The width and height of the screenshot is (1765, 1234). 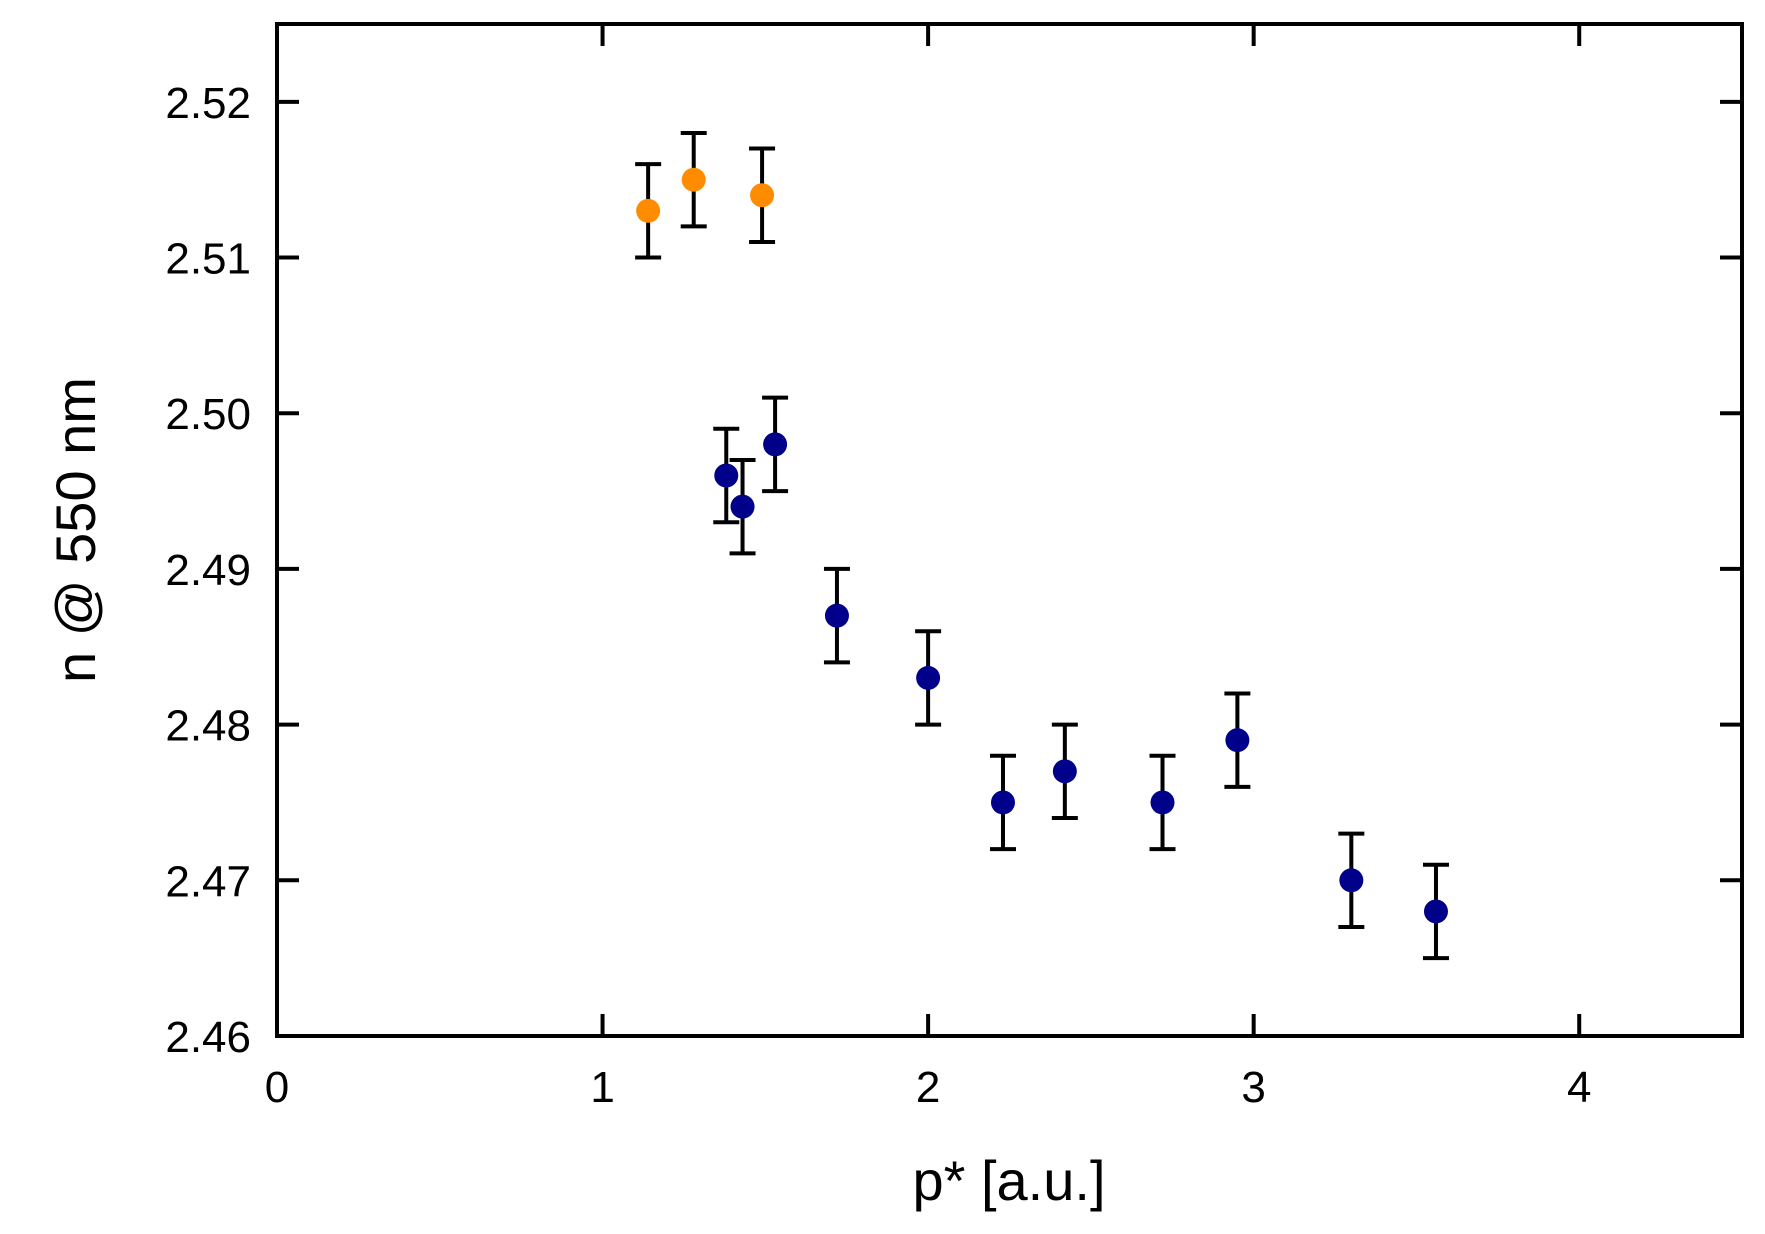 I want to click on x-tick-label: 1, so click(x=602, y=1087).